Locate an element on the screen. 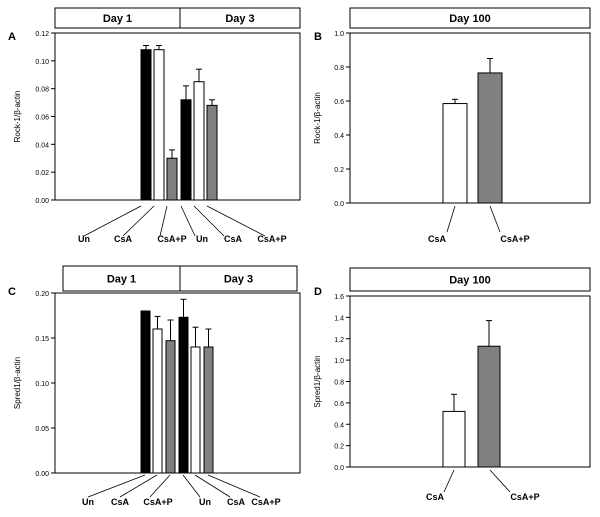  y-tick-label: 0.15 is located at coordinates (42, 339).